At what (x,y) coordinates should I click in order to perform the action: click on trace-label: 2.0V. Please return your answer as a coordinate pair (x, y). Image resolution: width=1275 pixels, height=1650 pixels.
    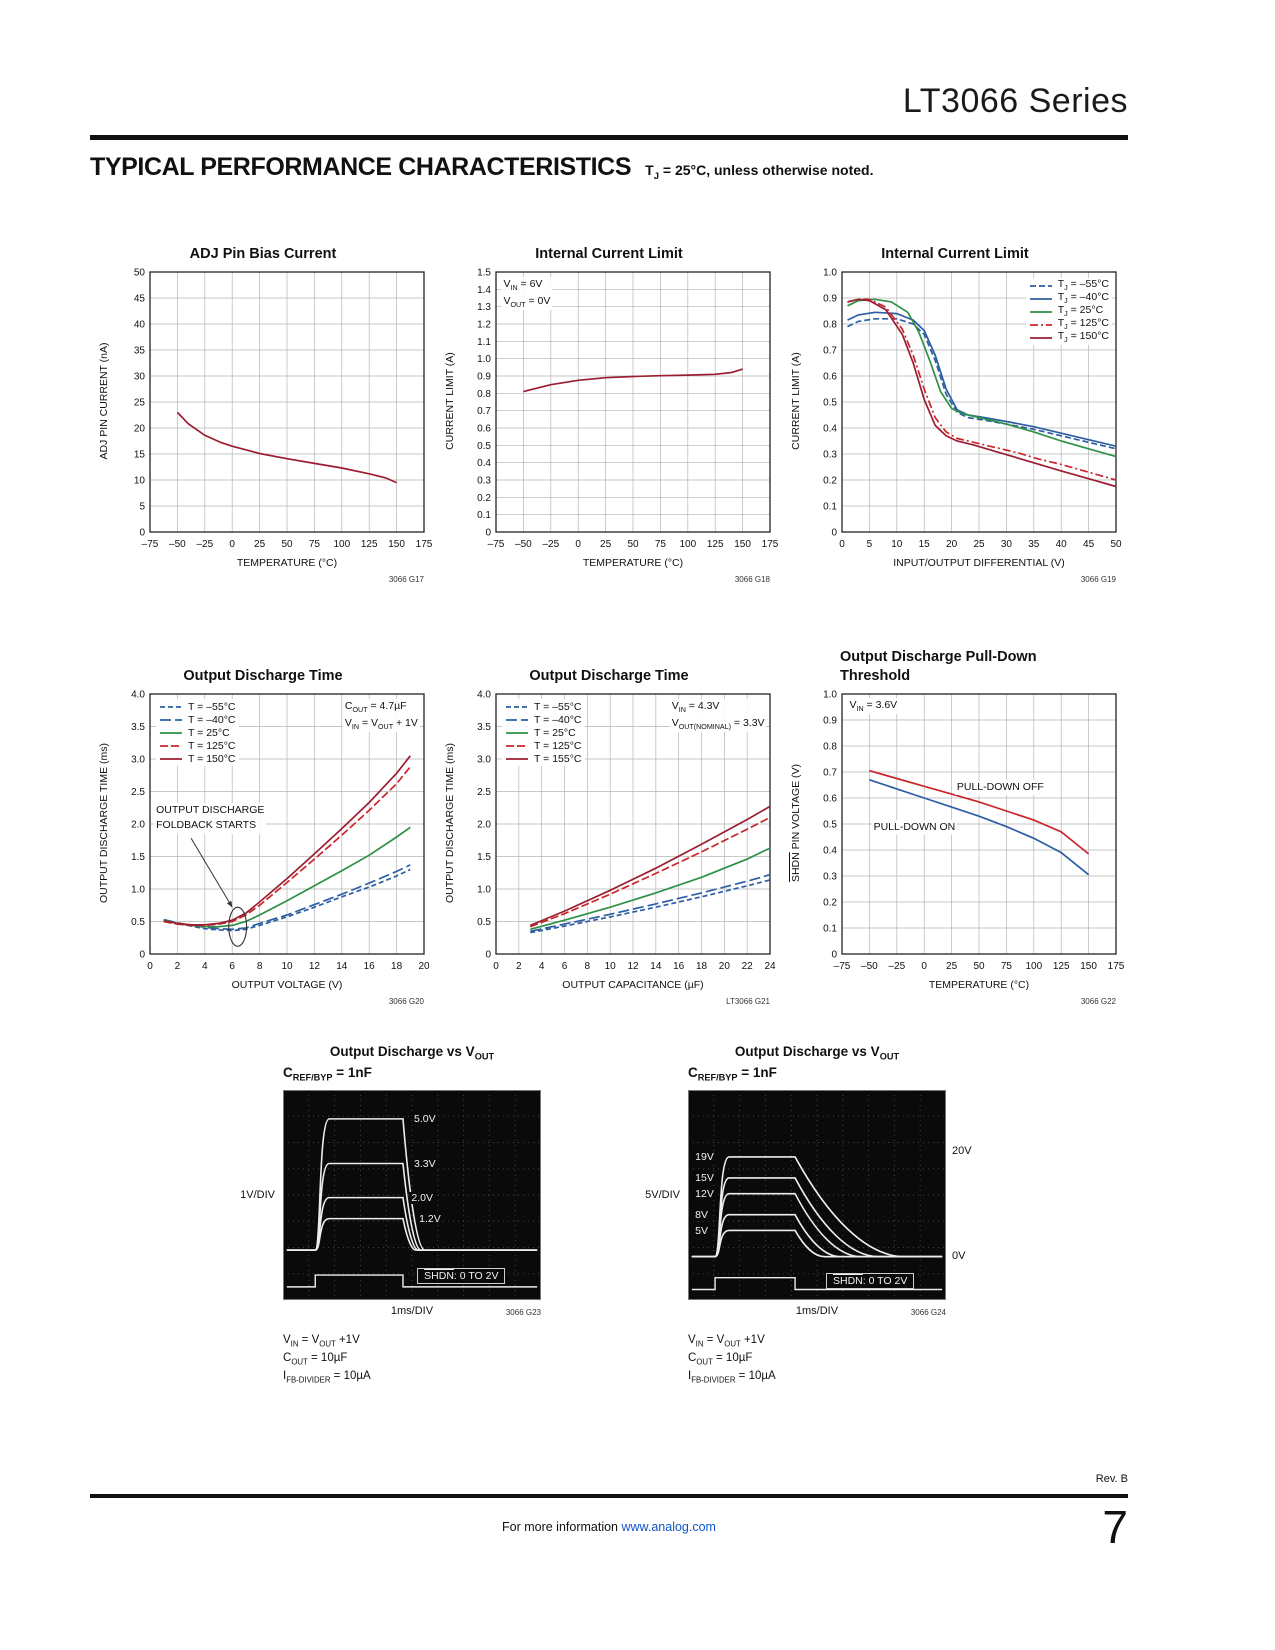
    Looking at the image, I should click on (422, 1198).